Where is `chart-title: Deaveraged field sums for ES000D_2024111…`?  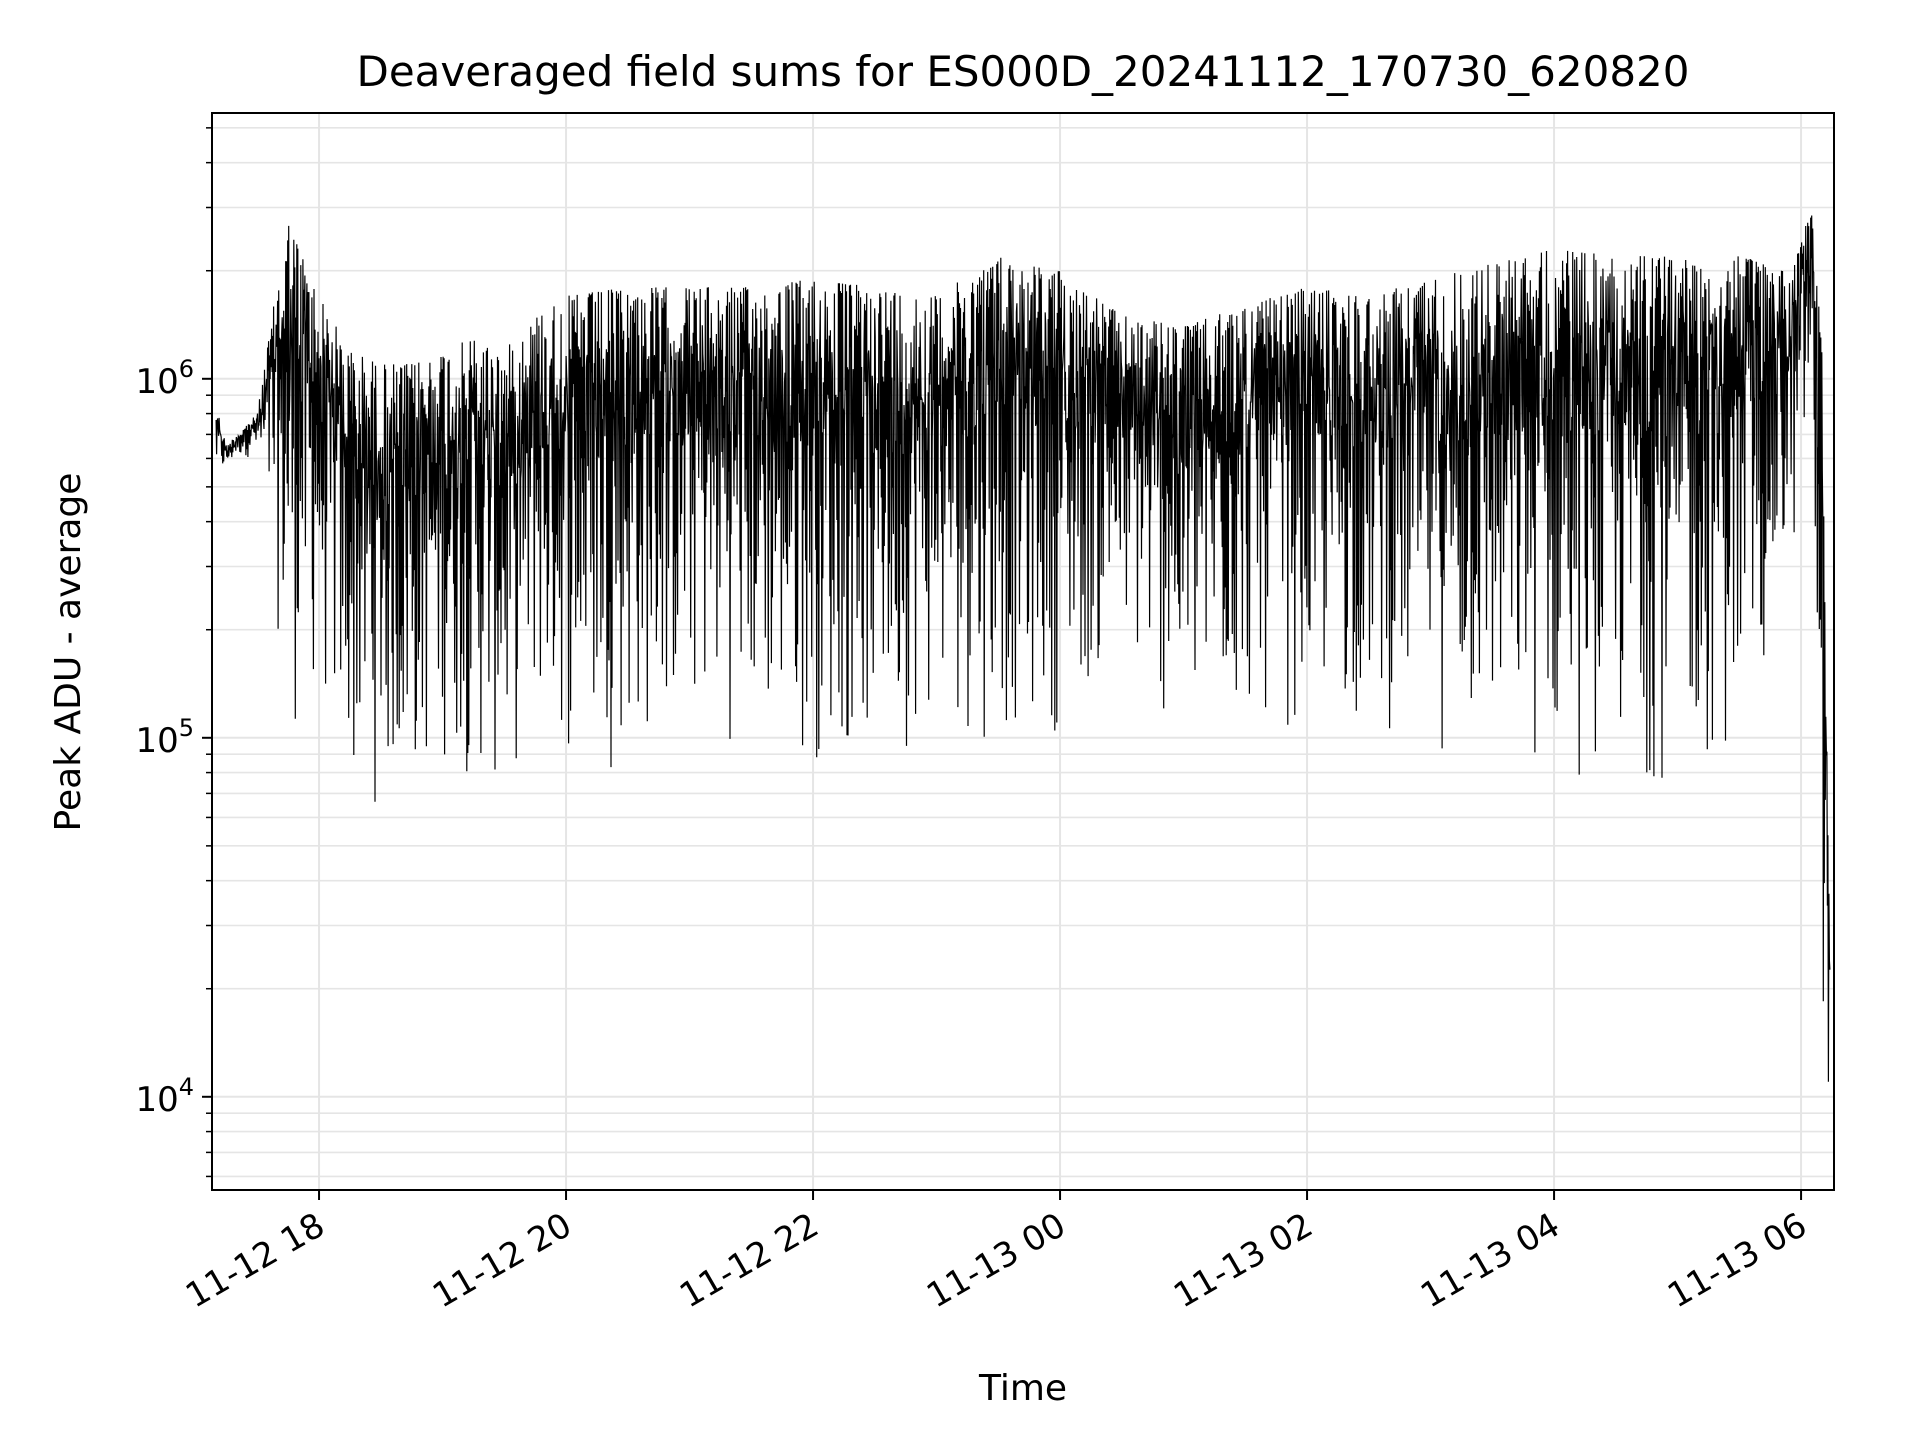
chart-title: Deaveraged field sums for ES000D_2024111… is located at coordinates (1023, 71).